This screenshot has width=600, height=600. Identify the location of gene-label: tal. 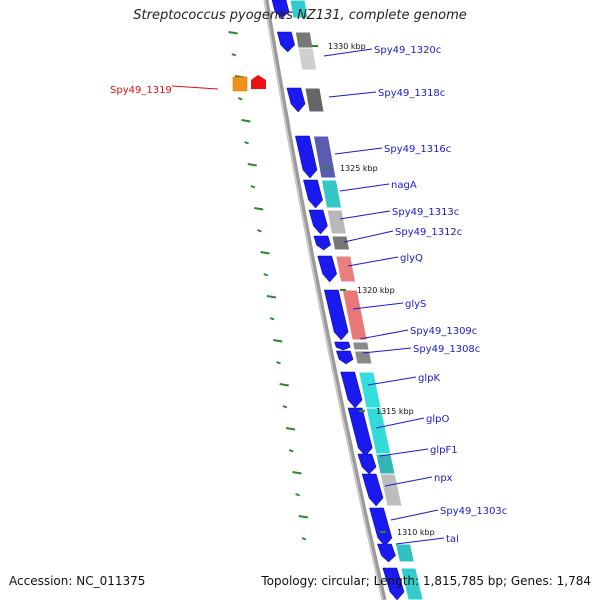
(452, 539).